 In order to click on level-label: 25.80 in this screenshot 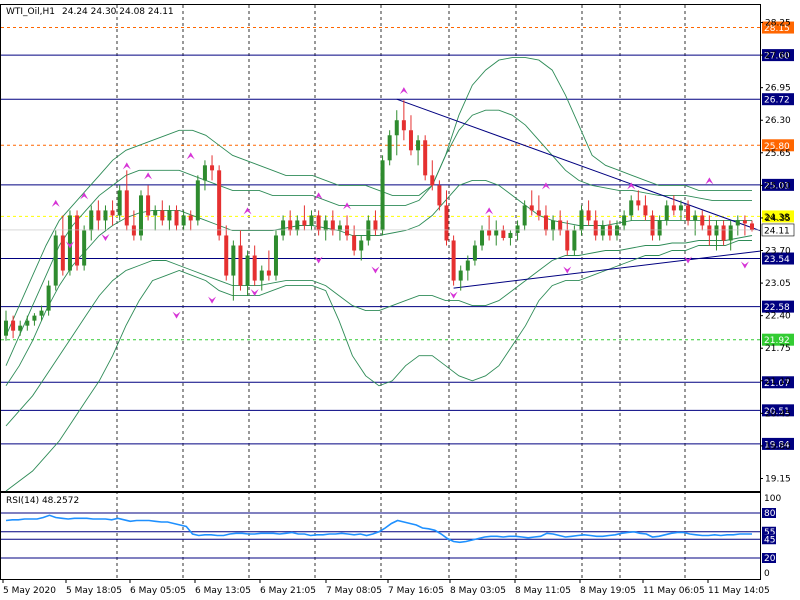, I will do `click(777, 147)`.